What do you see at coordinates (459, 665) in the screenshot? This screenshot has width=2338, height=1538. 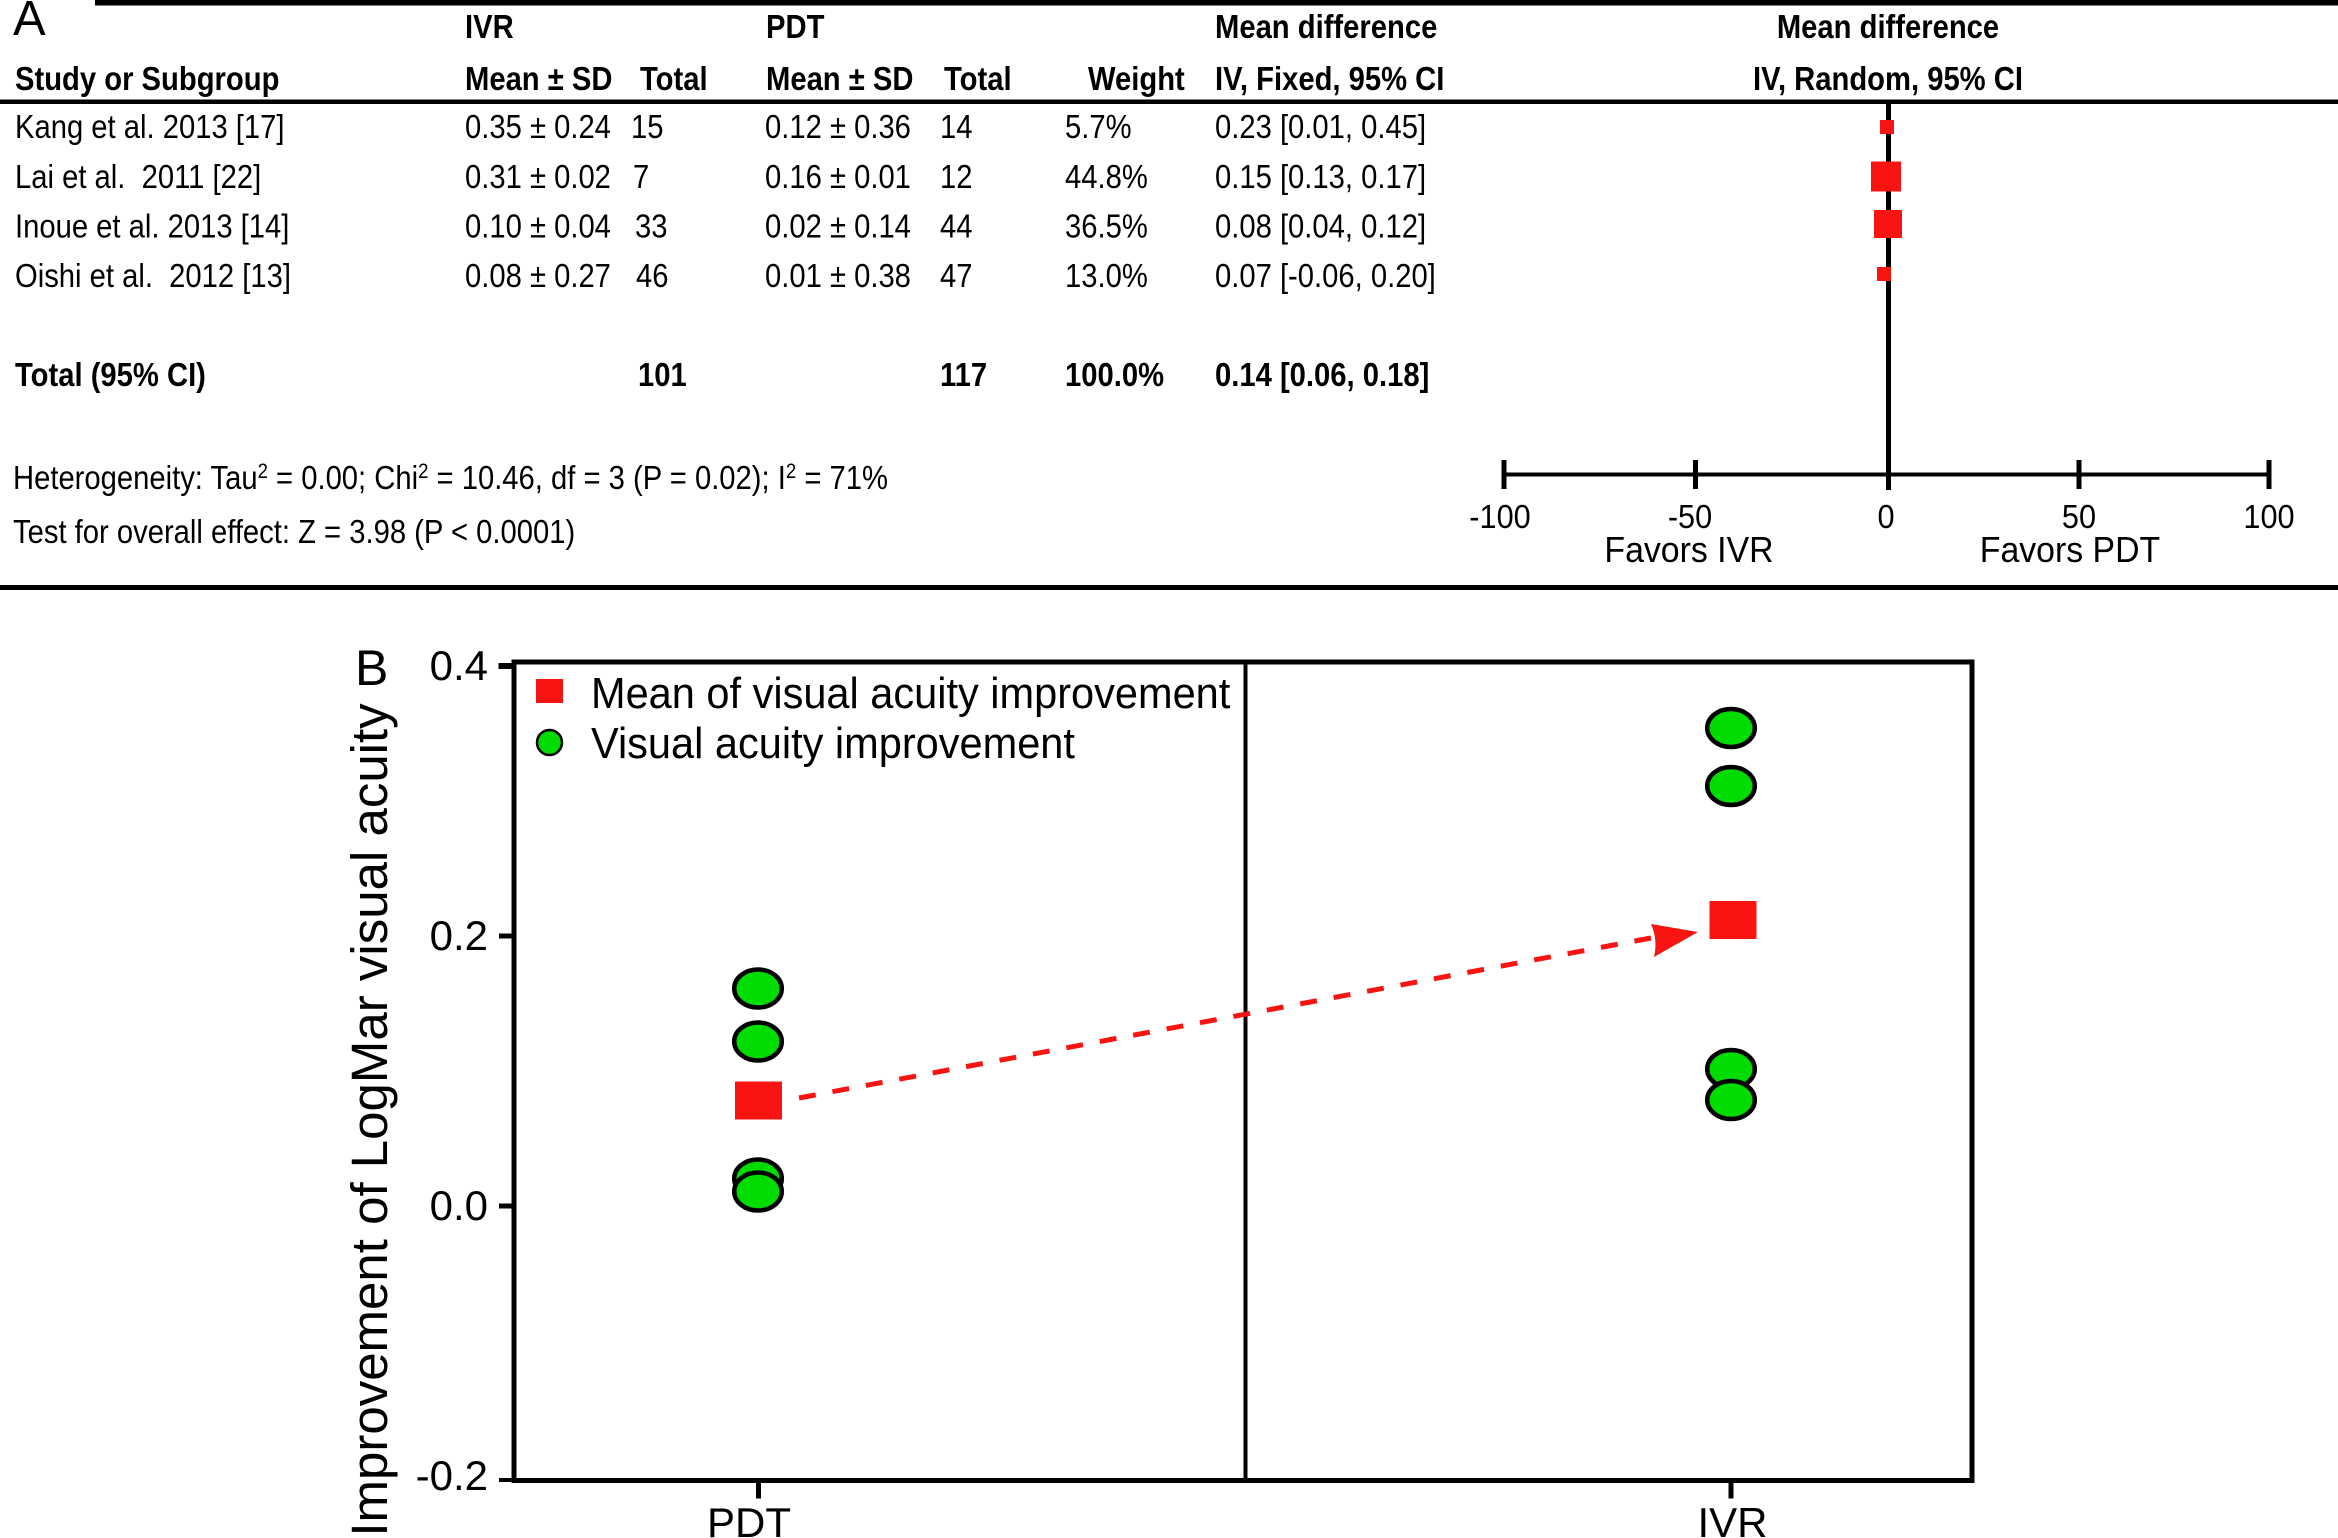 I see `svg-text: 0.4` at bounding box center [459, 665].